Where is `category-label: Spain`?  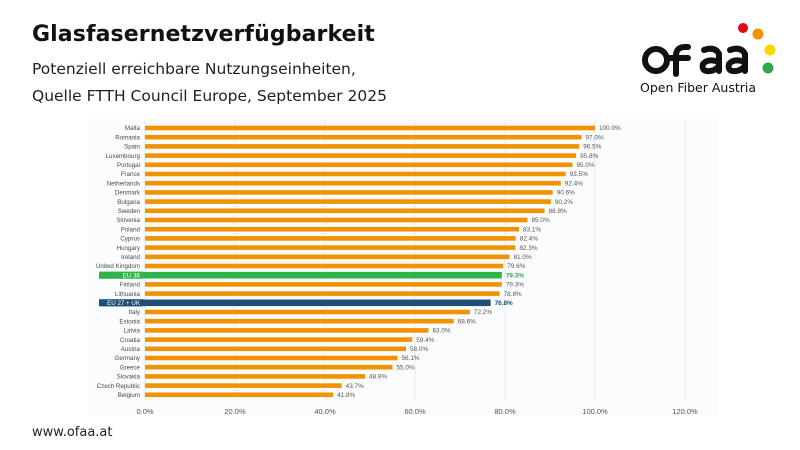
category-label: Spain is located at coordinates (132, 147).